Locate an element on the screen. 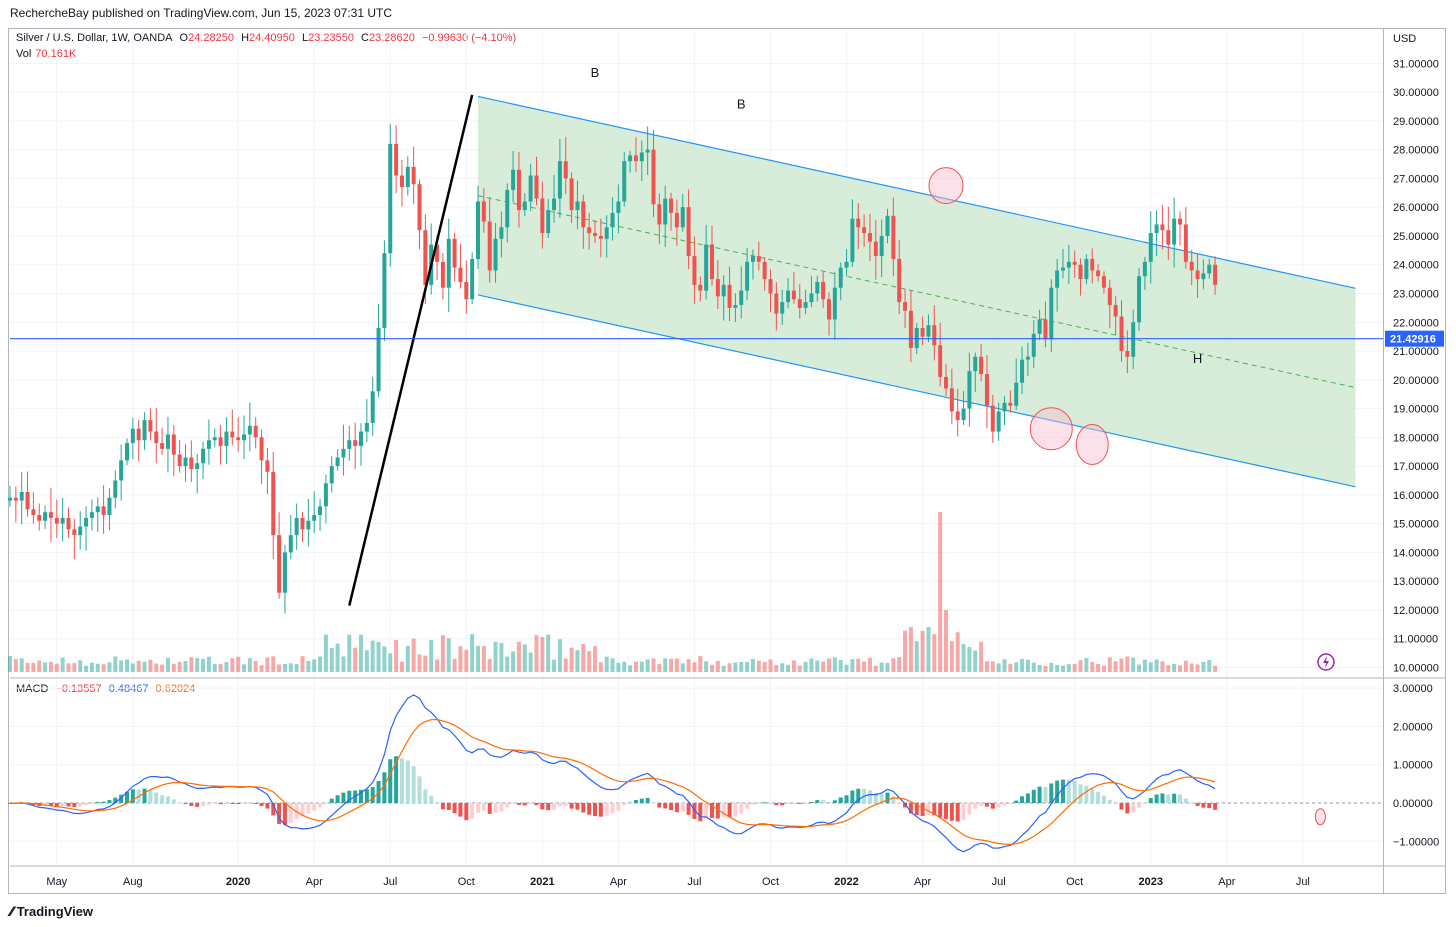  low-label: L is located at coordinates (305, 38).